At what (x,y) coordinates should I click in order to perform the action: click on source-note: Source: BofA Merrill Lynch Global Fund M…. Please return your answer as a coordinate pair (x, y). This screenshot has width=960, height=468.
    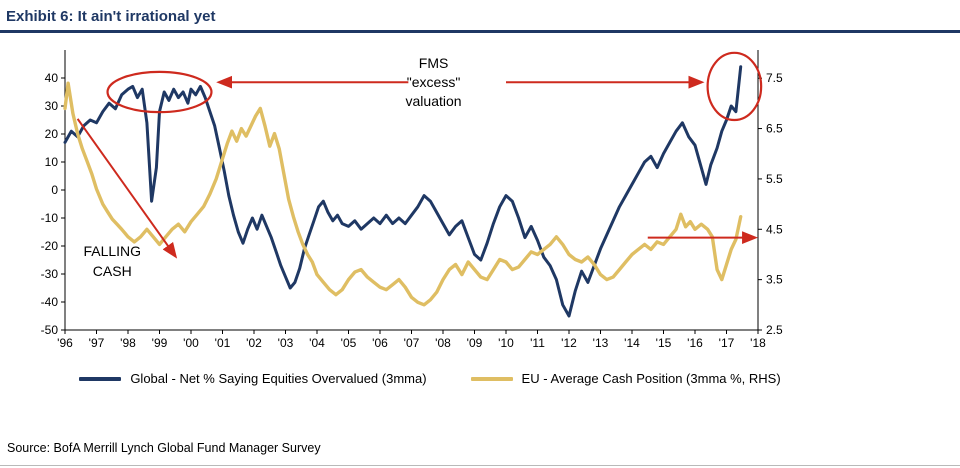
    Looking at the image, I should click on (164, 448).